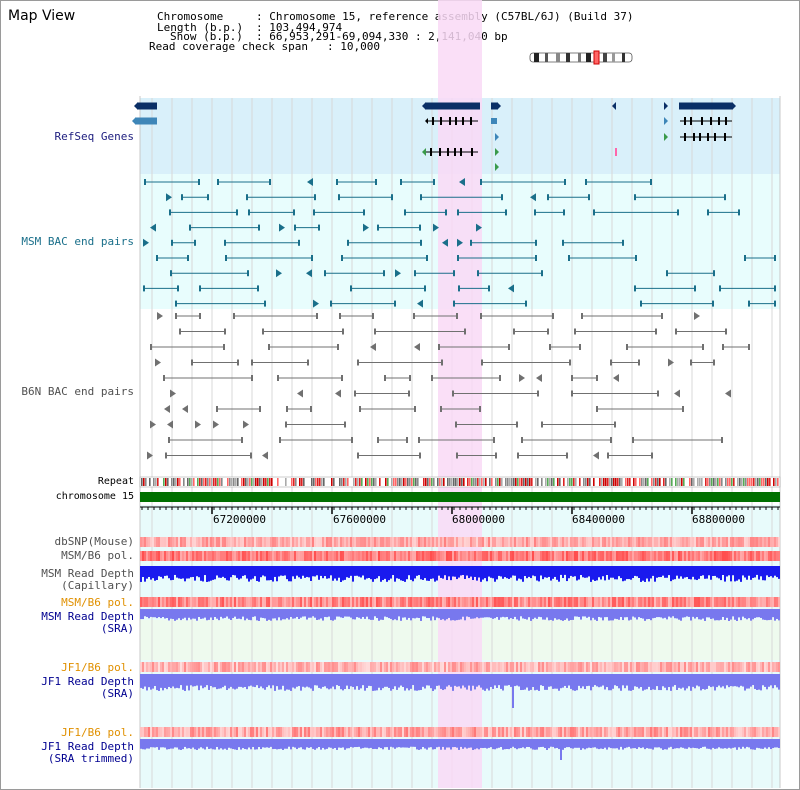  What do you see at coordinates (94, 136) in the screenshot?
I see `track-label-refseq-genes: RefSeq Genes` at bounding box center [94, 136].